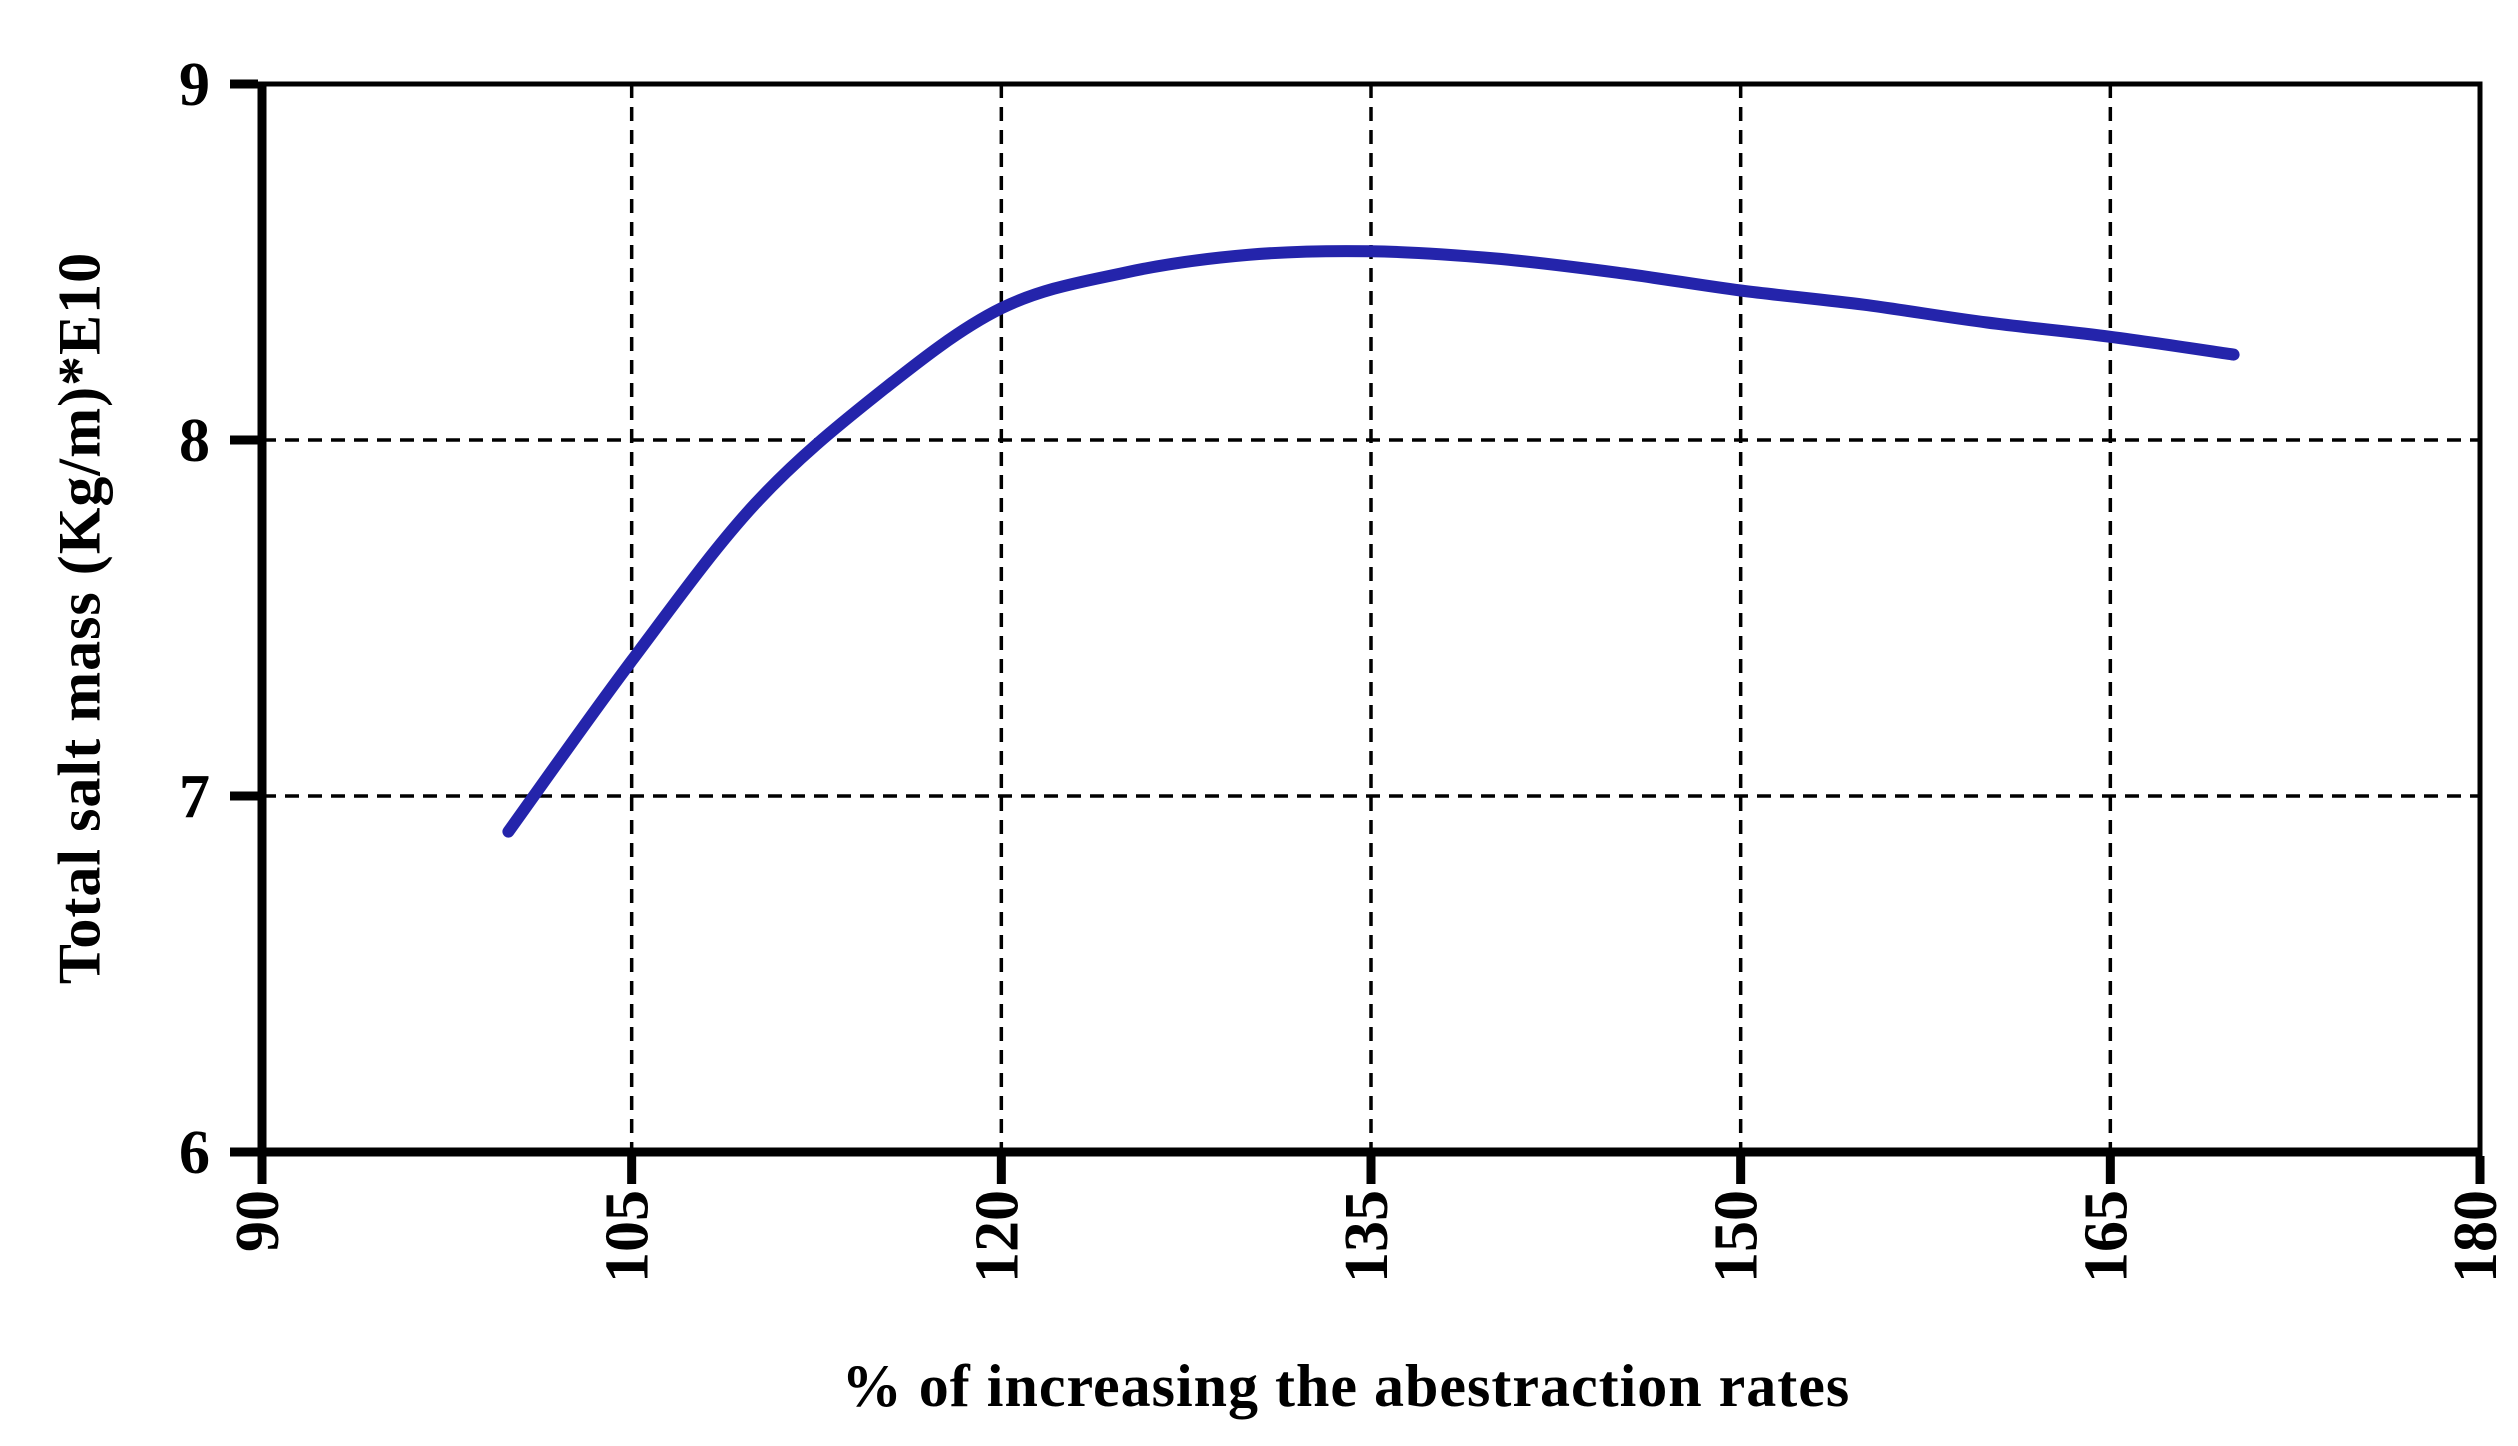 This screenshot has width=2518, height=1446. I want to click on x-tick-label: 90, so click(258, 1221).